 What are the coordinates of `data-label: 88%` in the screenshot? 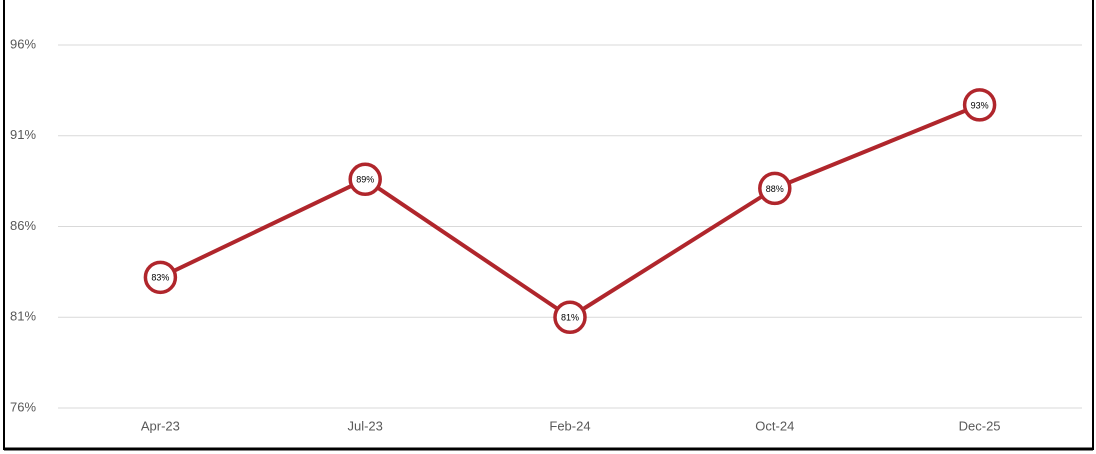 It's located at (775, 189).